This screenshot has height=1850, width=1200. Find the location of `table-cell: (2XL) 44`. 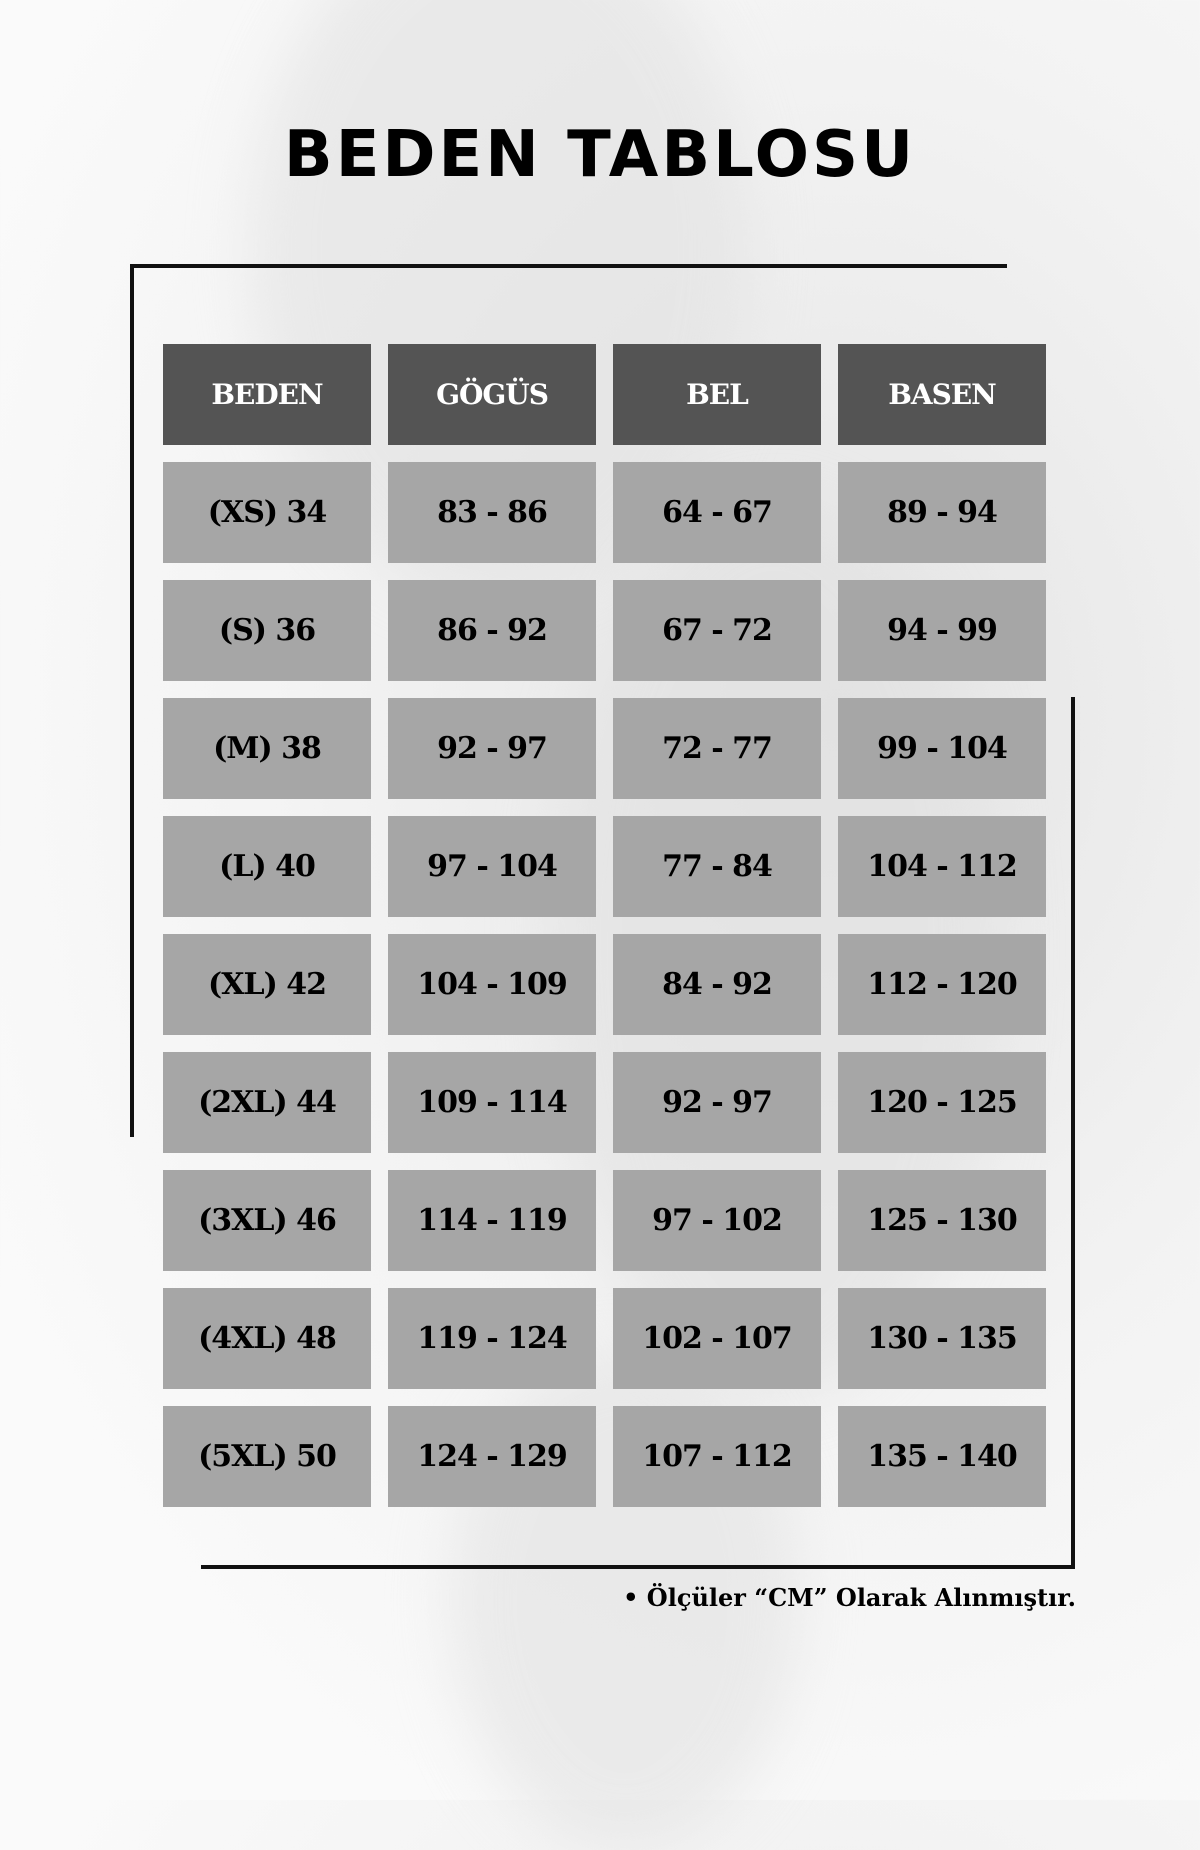

table-cell: (2XL) 44 is located at coordinates (267, 1102).